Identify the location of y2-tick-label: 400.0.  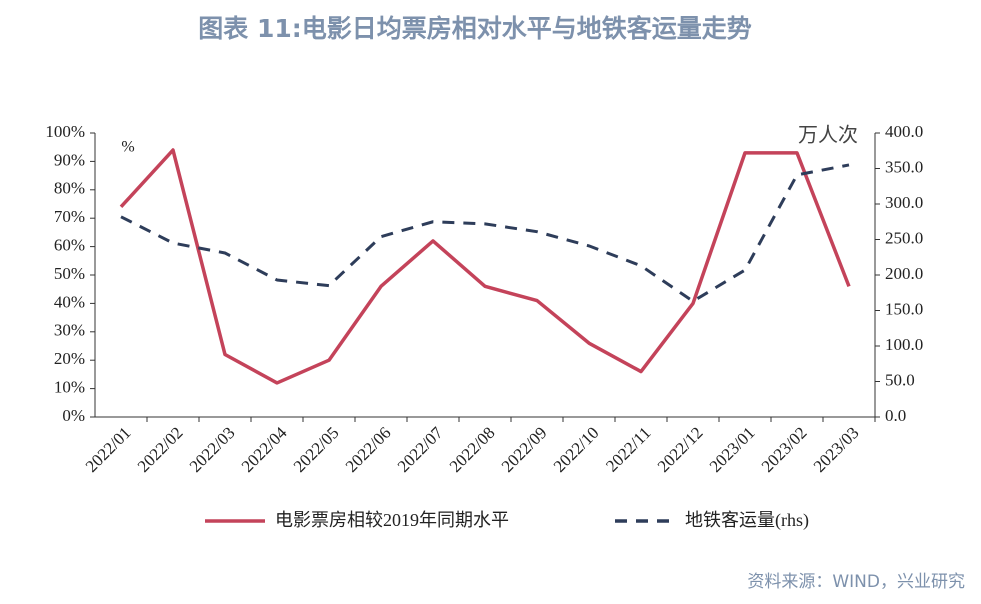
(904, 131).